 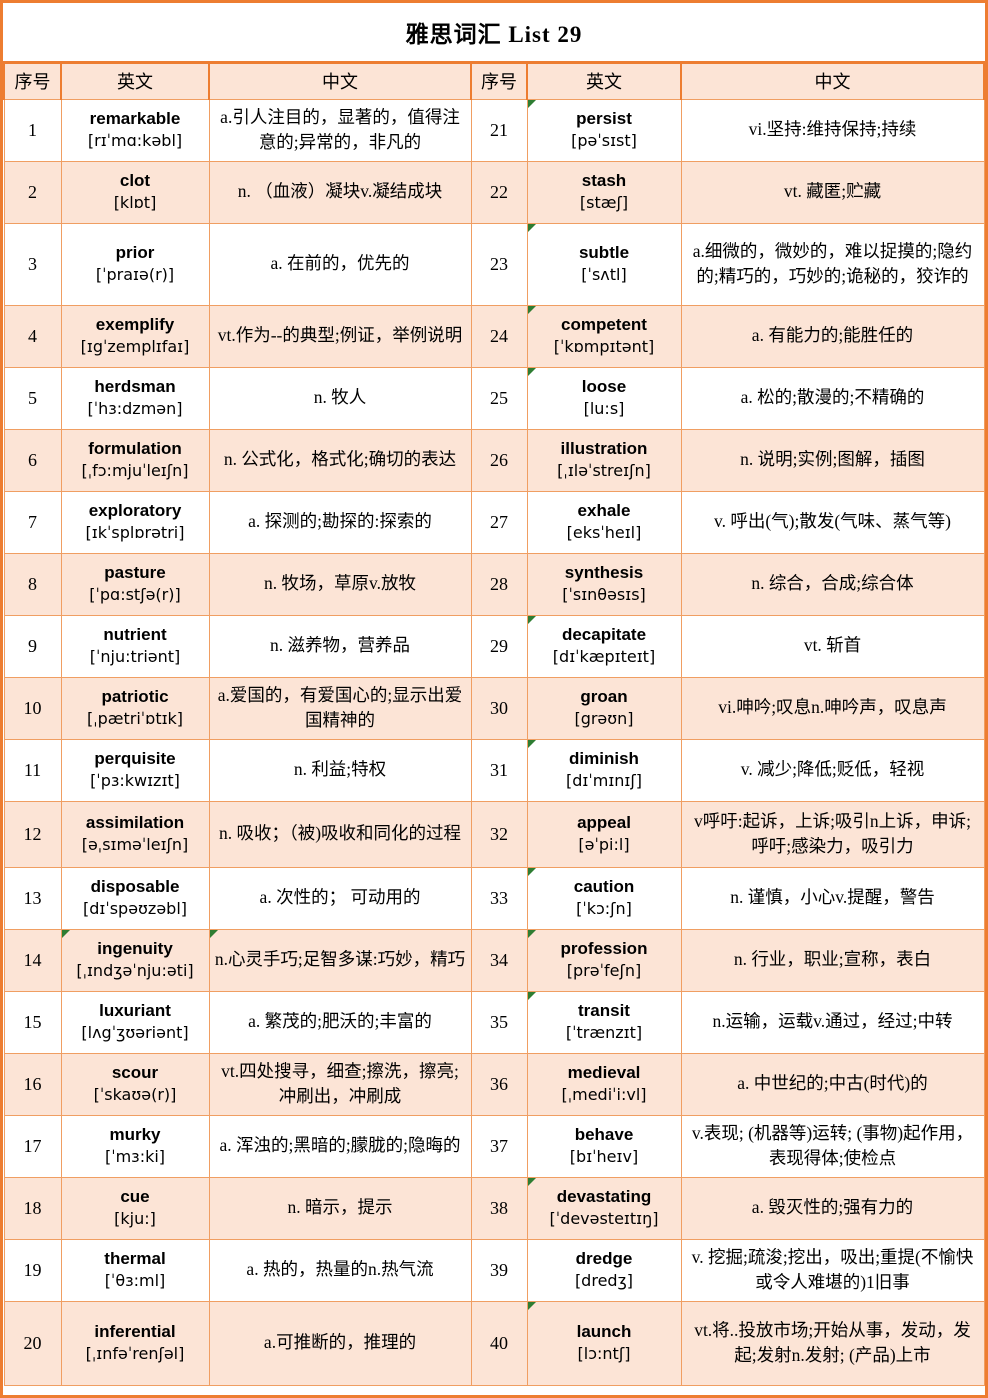 I want to click on chinese-meaning: a. 在前的，优先的, so click(x=340, y=263).